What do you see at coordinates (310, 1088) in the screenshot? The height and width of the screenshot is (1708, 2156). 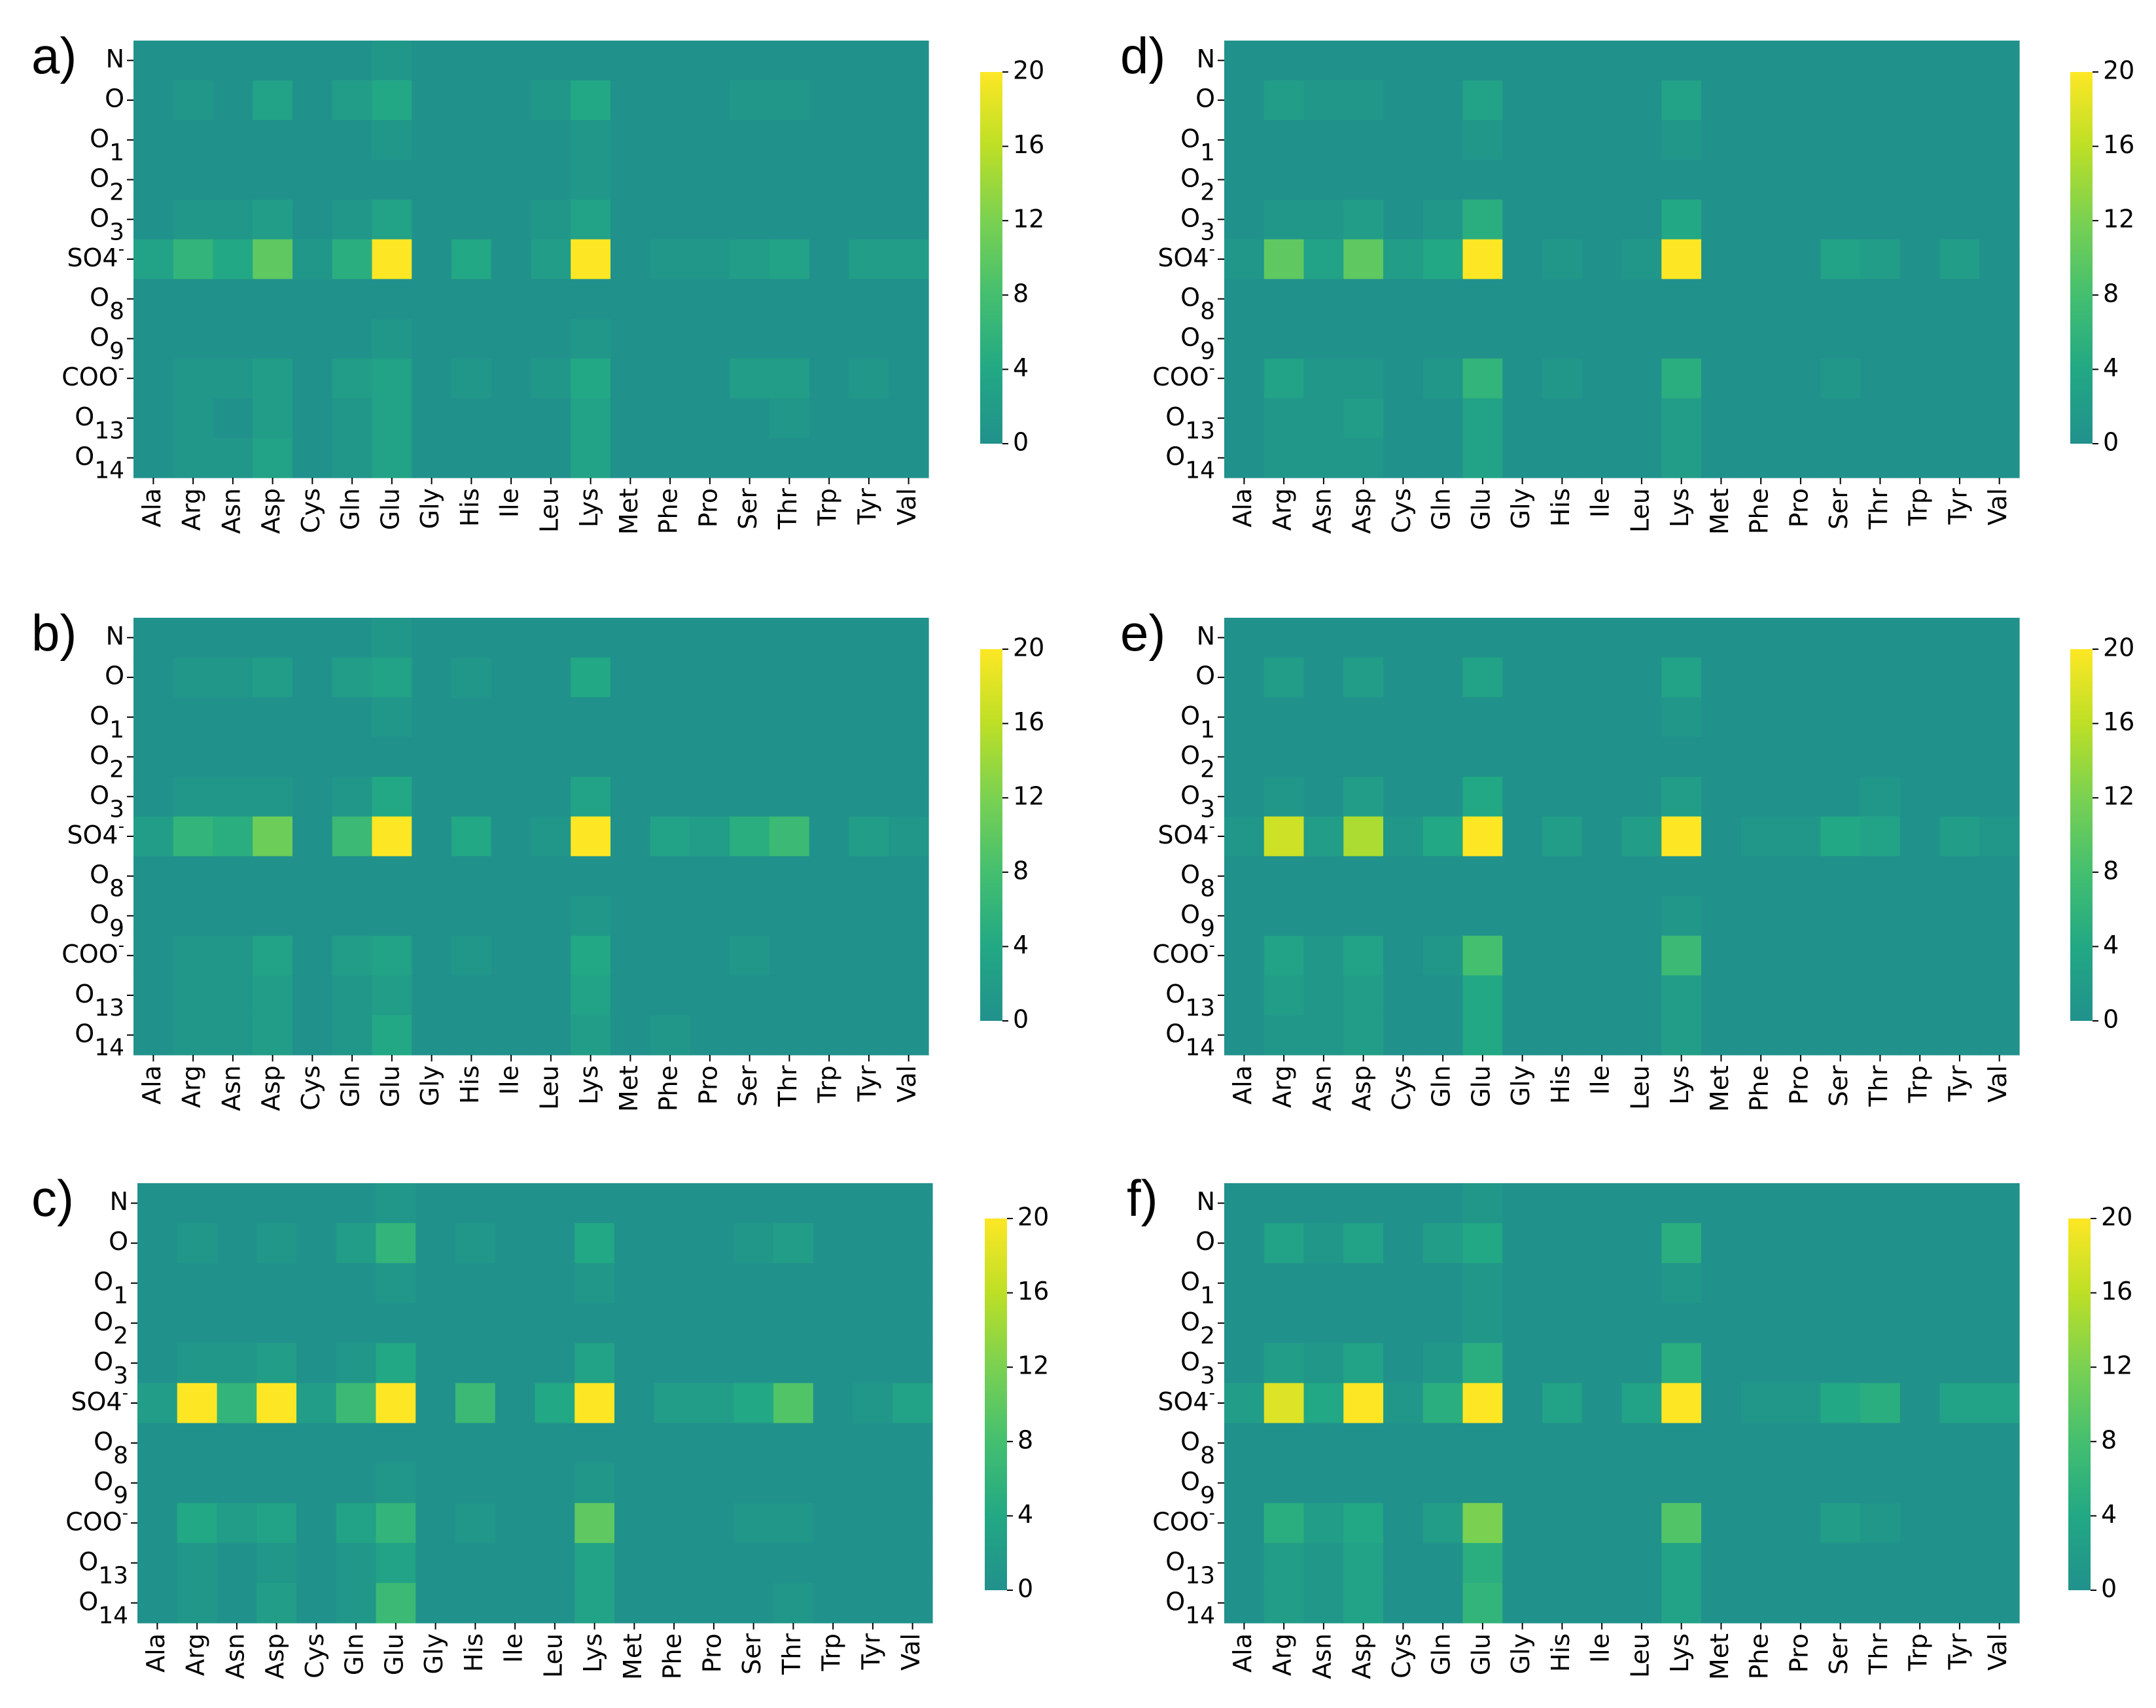 I see `x-tick-label: Cys` at bounding box center [310, 1088].